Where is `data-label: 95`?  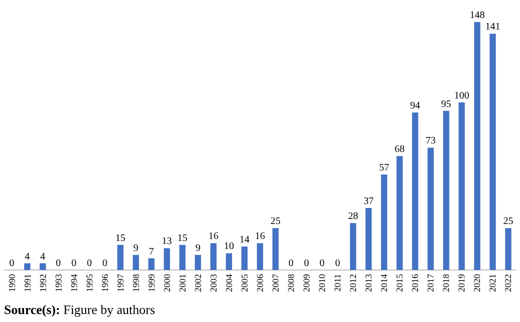
data-label: 95 is located at coordinates (446, 104).